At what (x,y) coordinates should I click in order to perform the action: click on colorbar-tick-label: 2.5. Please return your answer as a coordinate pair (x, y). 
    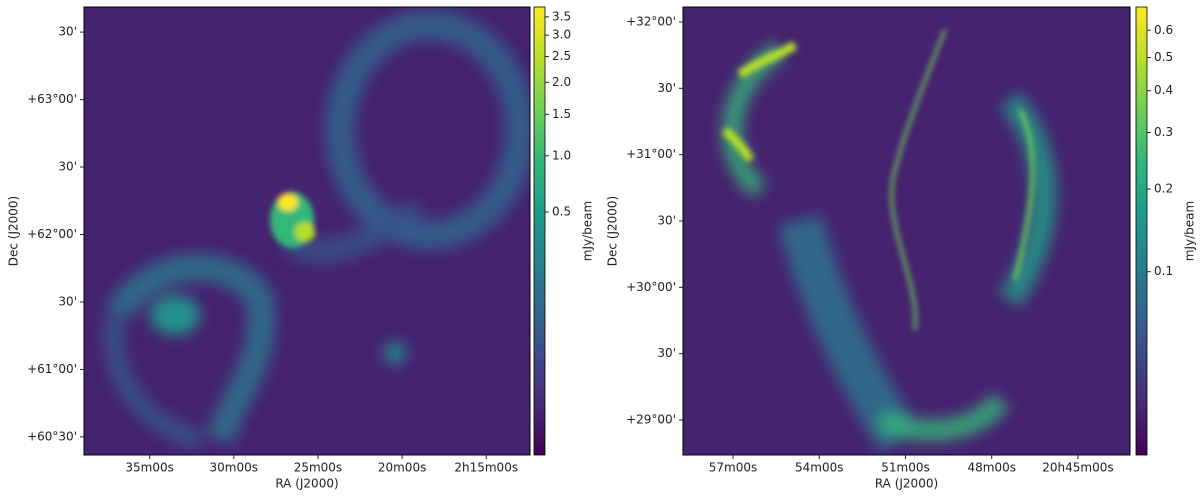
    Looking at the image, I should click on (561, 56).